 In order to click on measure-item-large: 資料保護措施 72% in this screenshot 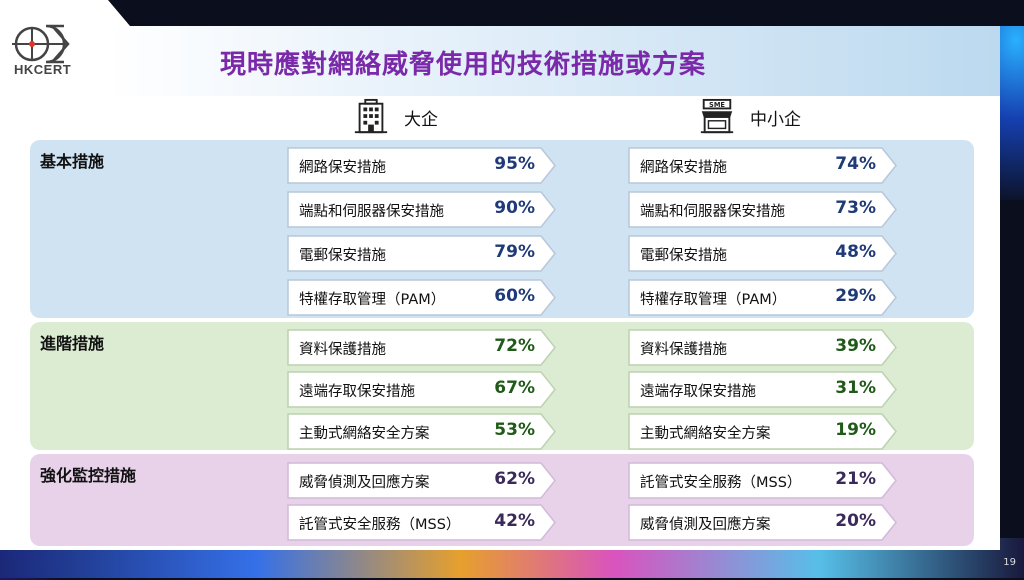, I will do `click(422, 347)`.